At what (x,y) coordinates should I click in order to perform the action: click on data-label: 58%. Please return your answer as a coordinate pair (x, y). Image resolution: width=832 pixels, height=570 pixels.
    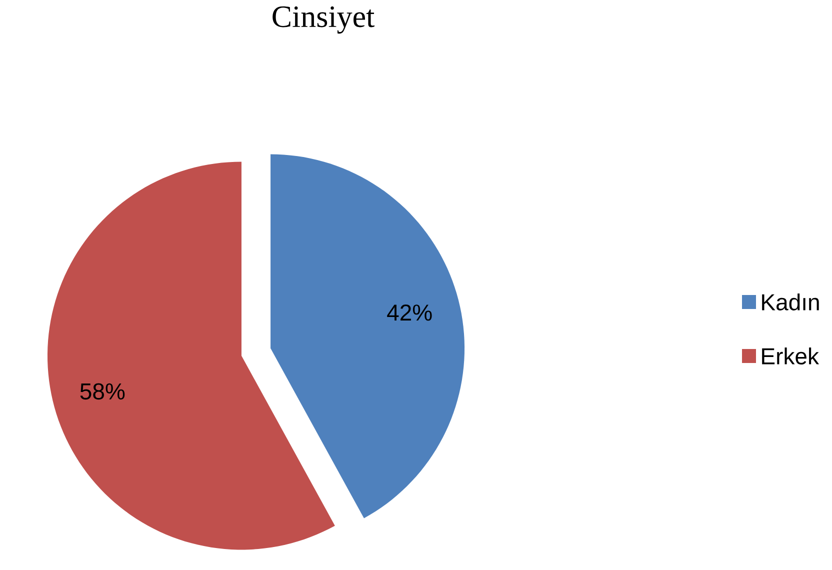
    Looking at the image, I should click on (102, 391).